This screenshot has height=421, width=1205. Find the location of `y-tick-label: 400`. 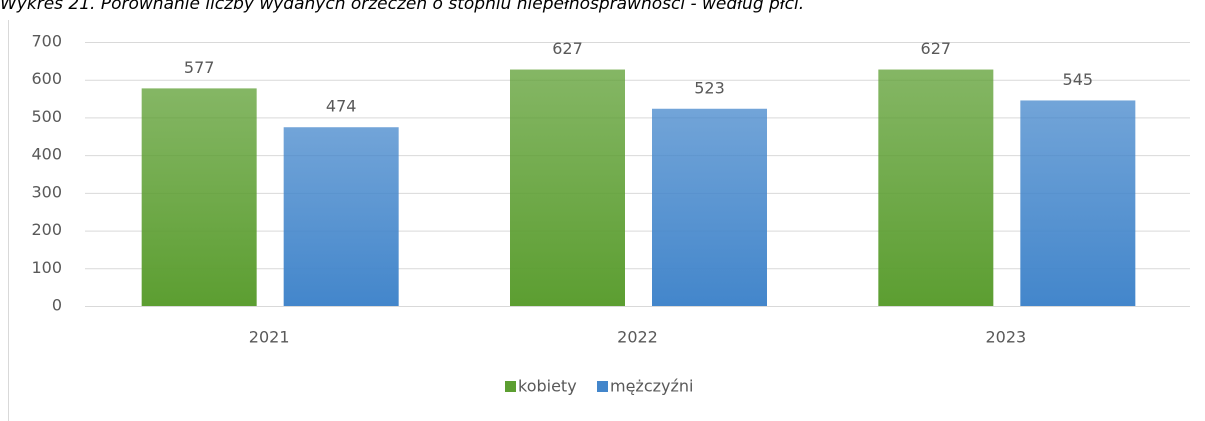

y-tick-label: 400 is located at coordinates (46, 154).